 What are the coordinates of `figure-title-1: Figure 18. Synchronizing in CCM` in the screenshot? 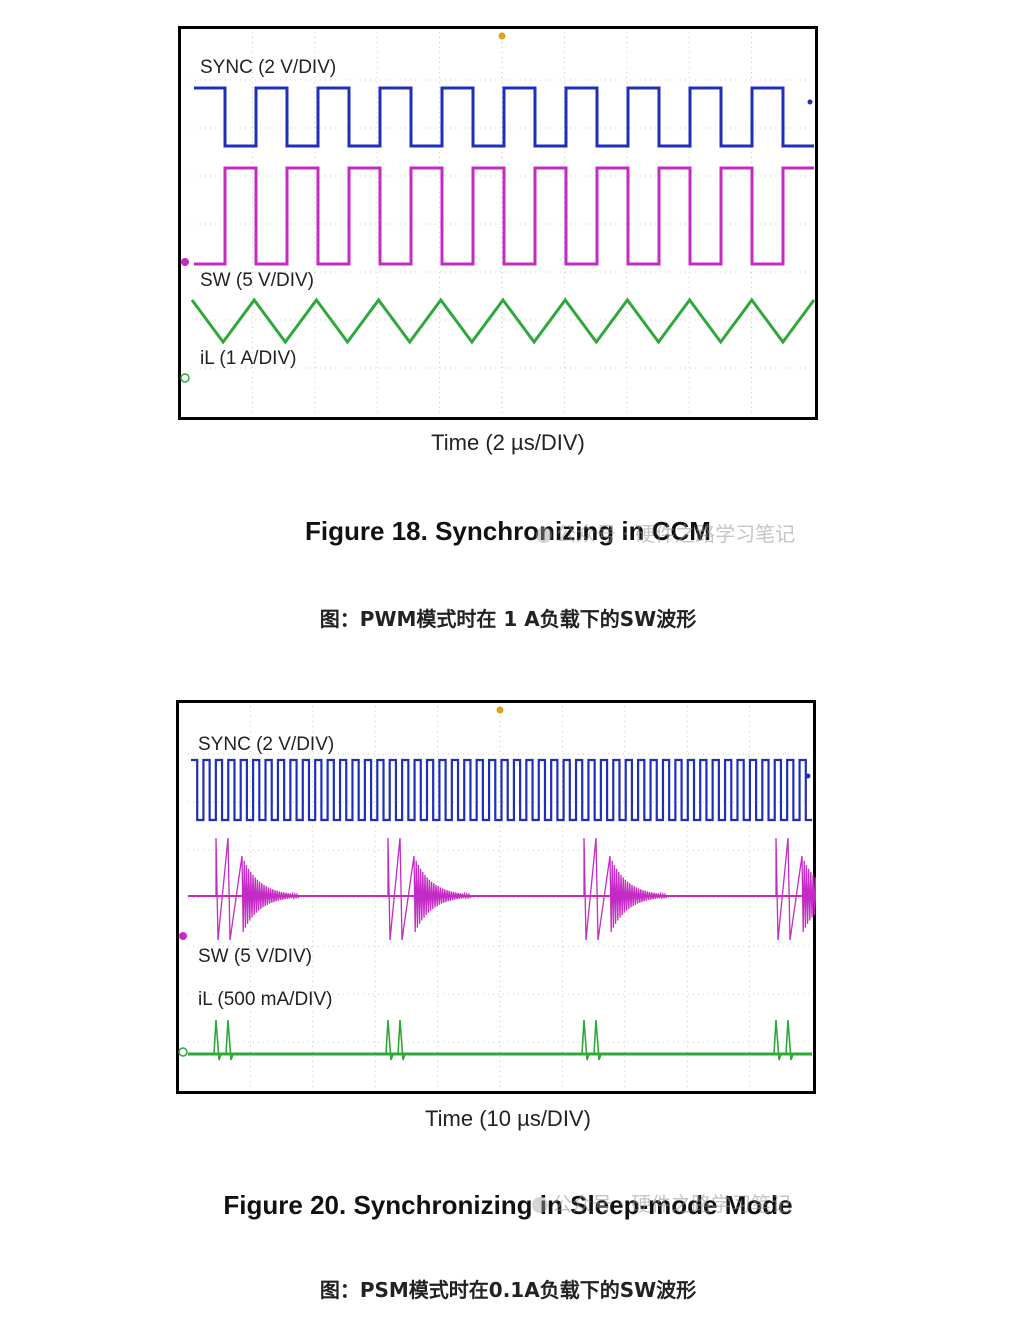 It's located at (508, 531).